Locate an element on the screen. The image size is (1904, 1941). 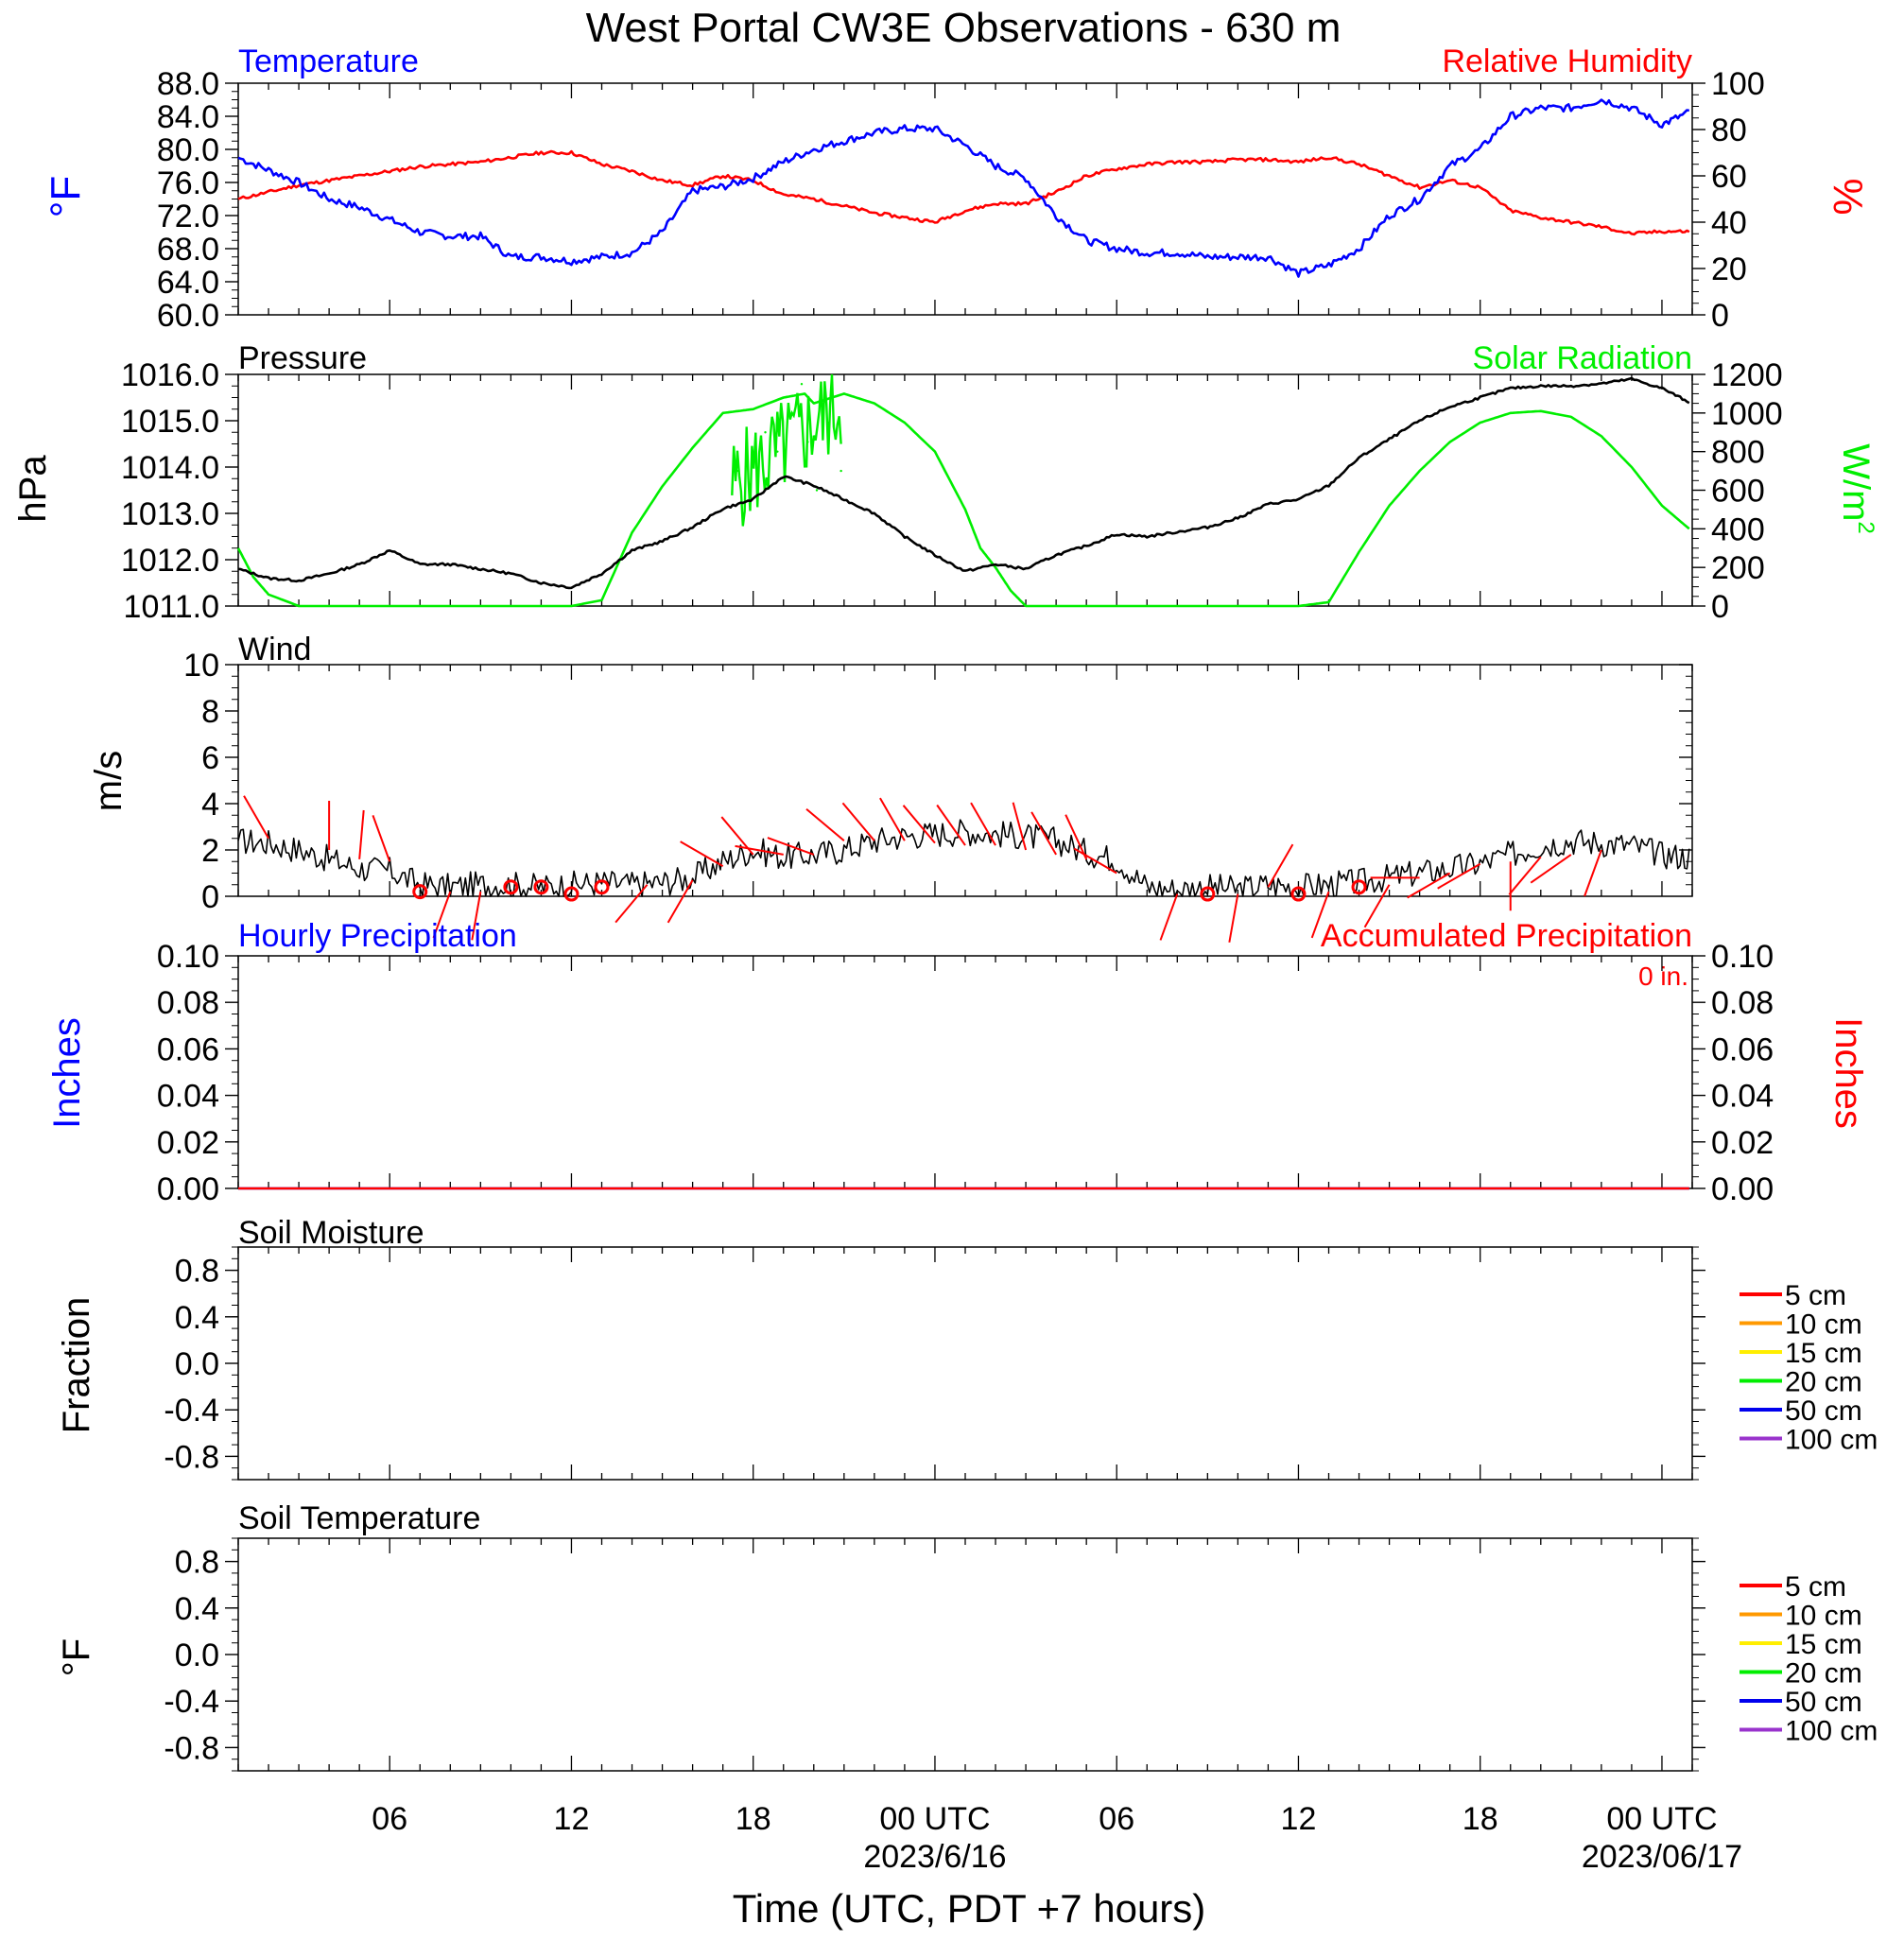
soil-temperature-legend-label: 100 cm is located at coordinates (1832, 1732).